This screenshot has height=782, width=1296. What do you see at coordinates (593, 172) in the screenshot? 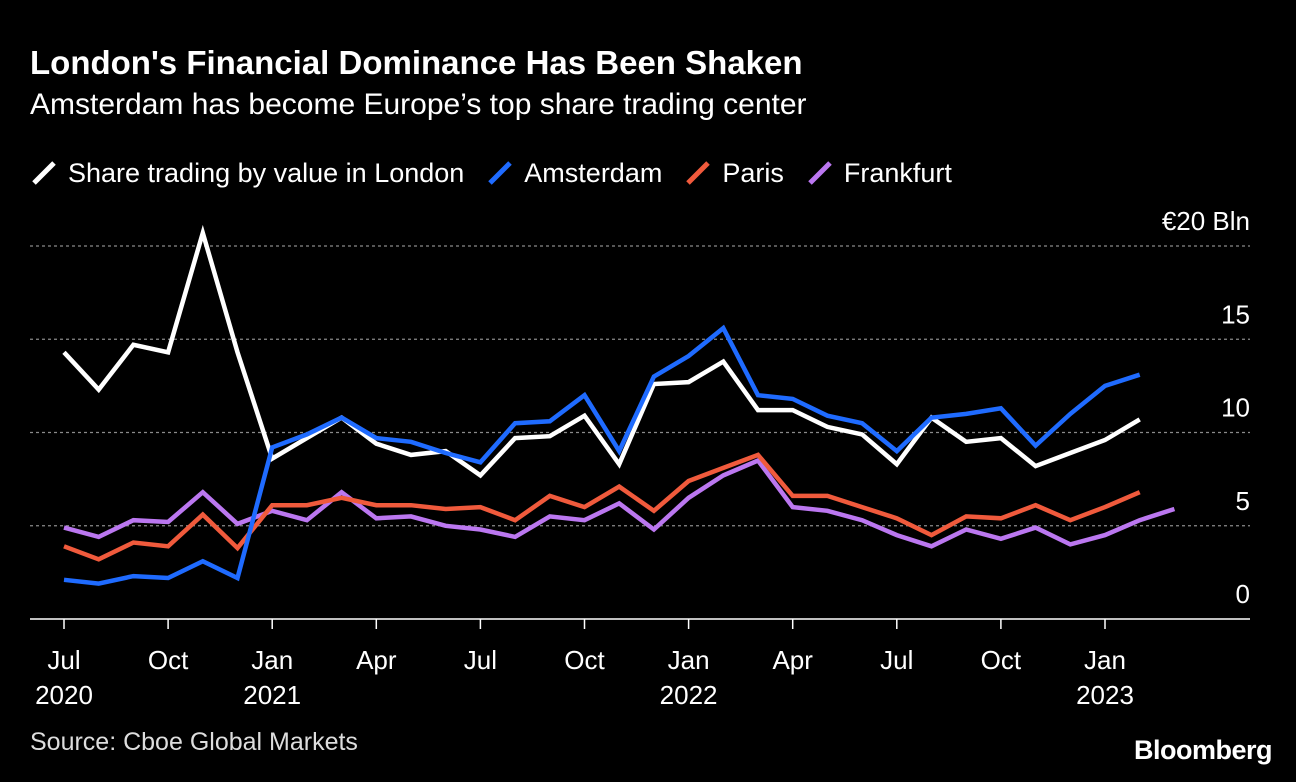
I see `legend-label-amsterdam: Amsterdam` at bounding box center [593, 172].